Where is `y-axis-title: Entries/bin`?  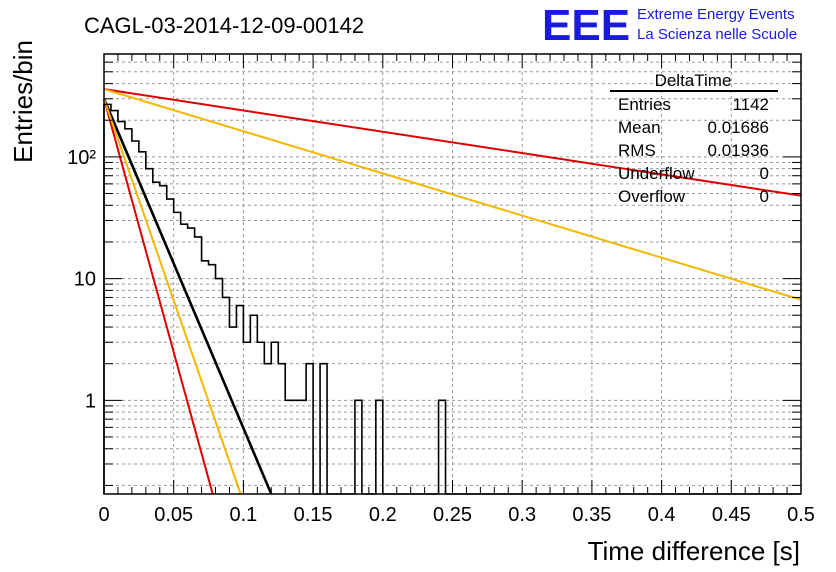 y-axis-title: Entries/bin is located at coordinates (23, 101).